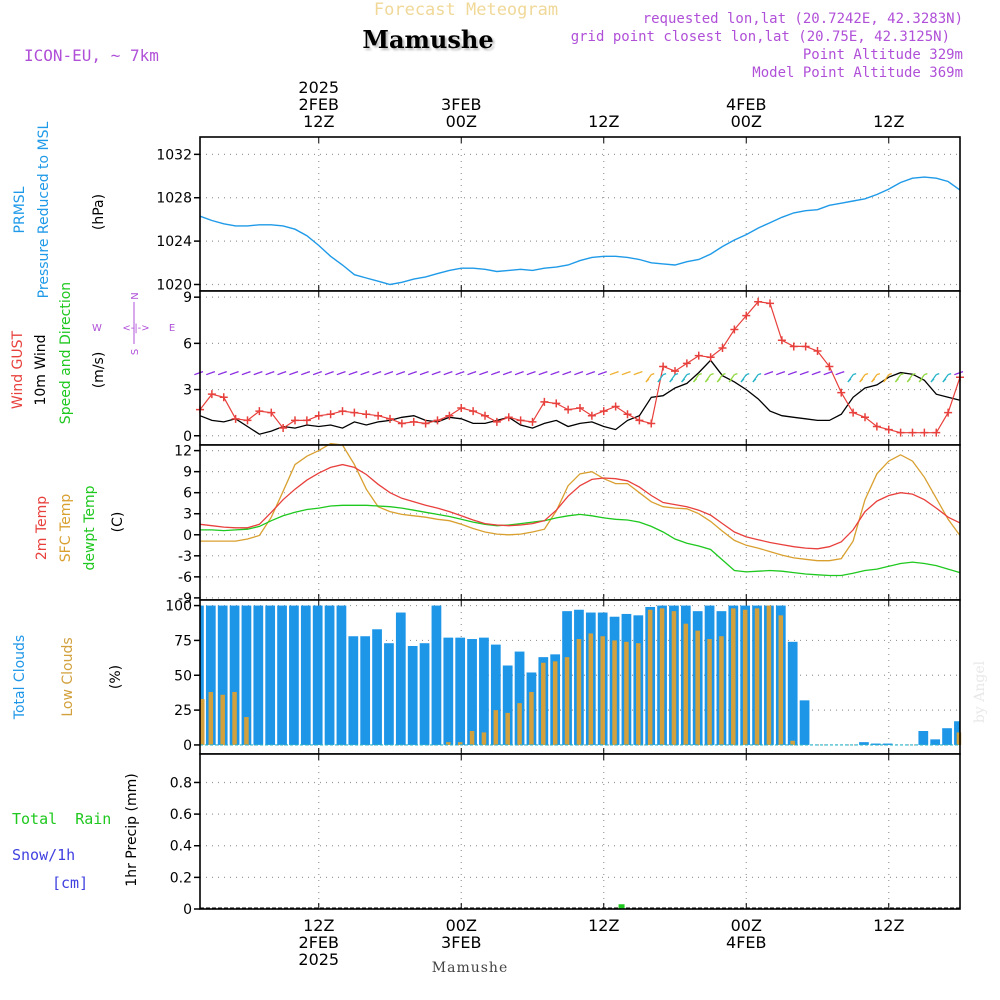 Image resolution: width=1000 pixels, height=1000 pixels. I want to click on pressure-grid: 1020 1024 1028 1032, so click(558, 215).